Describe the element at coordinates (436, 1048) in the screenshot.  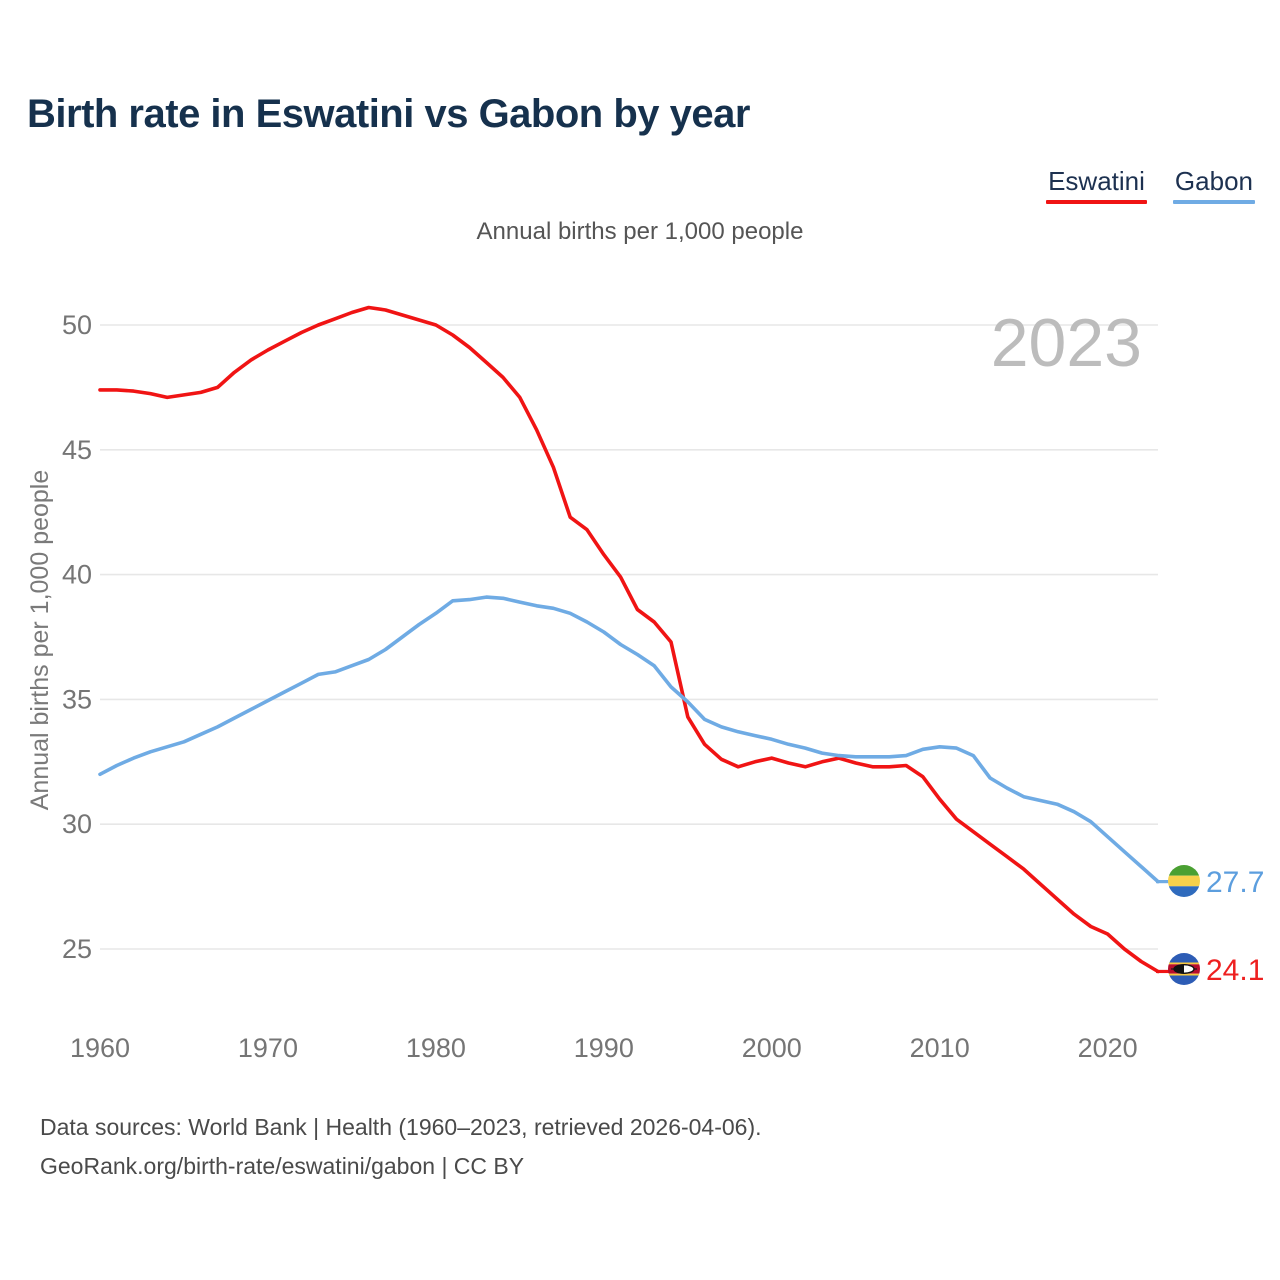
I see `x-tick-label-1980: 1980` at that location.